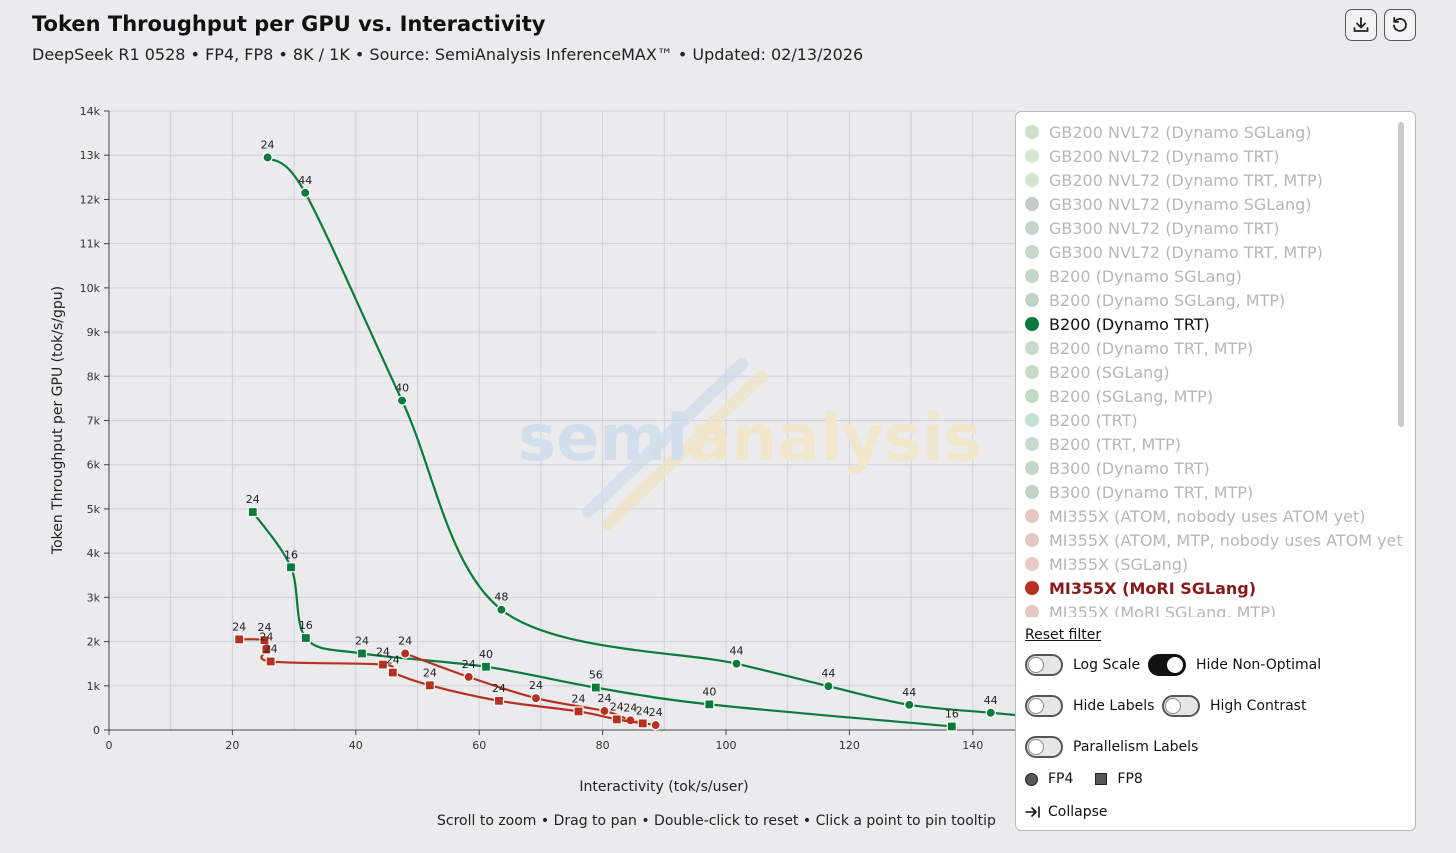  Describe the element at coordinates (1210, 564) in the screenshot. I see `legend-item: MI355X (SGLang)` at that location.